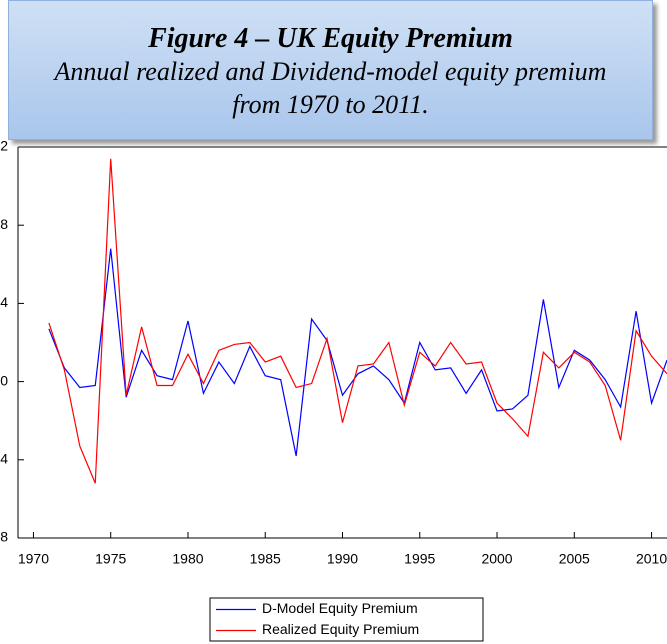  What do you see at coordinates (342, 559) in the screenshot?
I see `x-tick-label: 1990` at bounding box center [342, 559].